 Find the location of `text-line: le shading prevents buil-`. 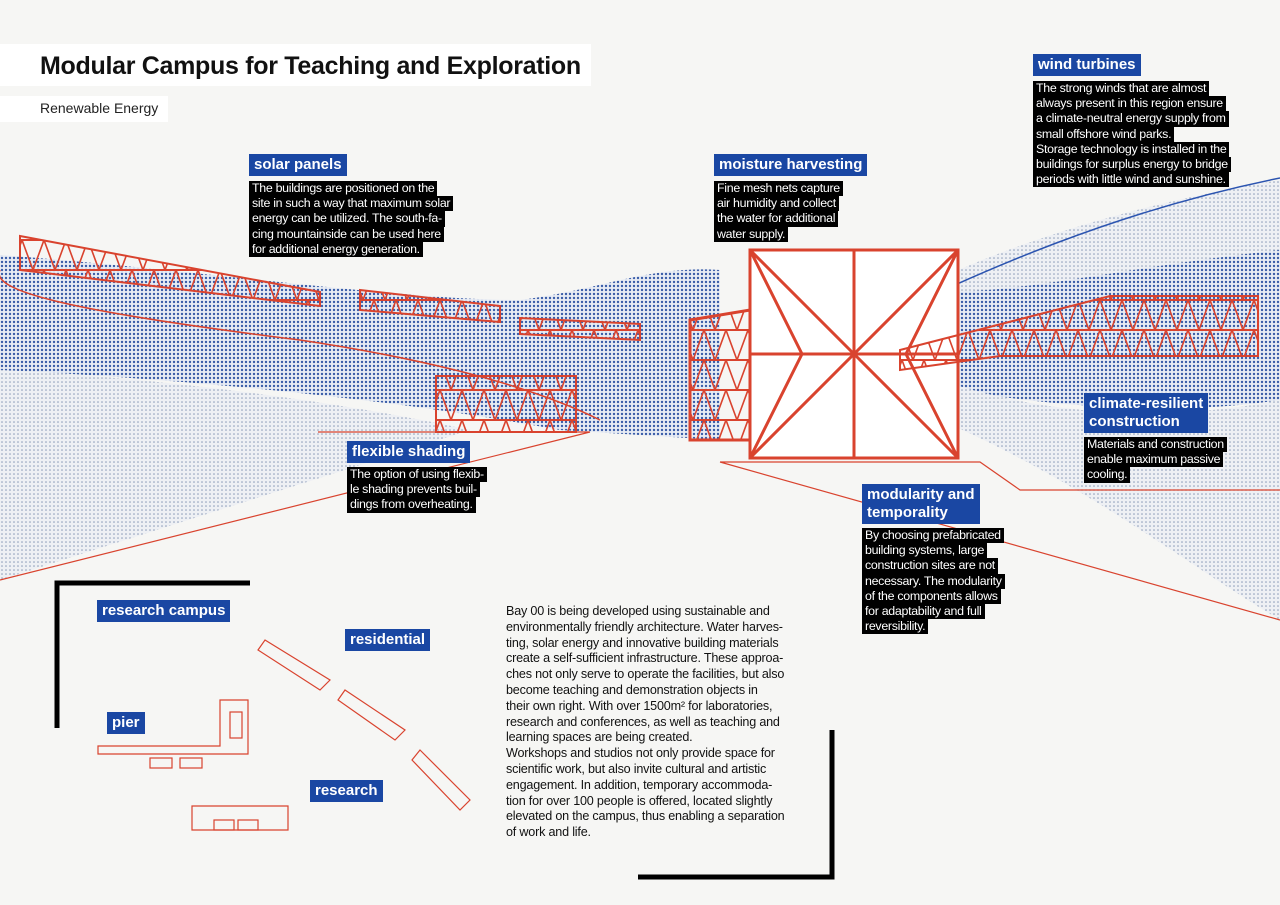

text-line: le shading prevents buil- is located at coordinates (413, 490).